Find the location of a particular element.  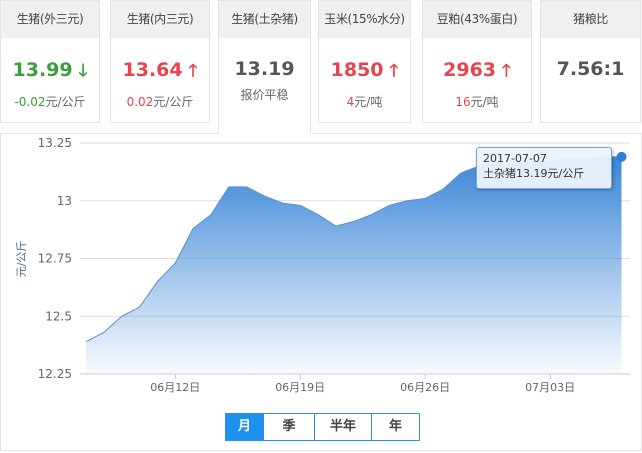

card-title: 猪粮比 is located at coordinates (590, 19).